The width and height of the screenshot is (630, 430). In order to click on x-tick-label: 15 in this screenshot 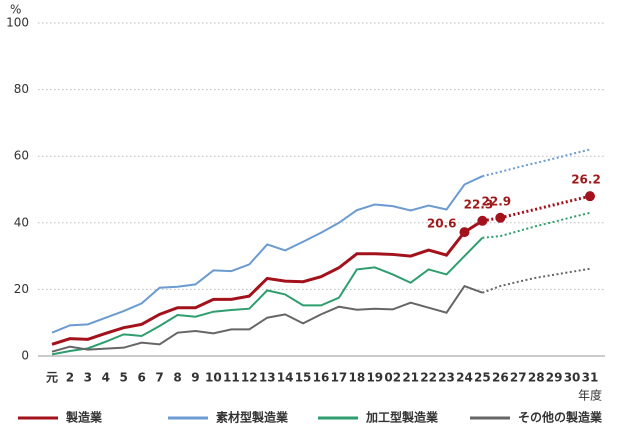, I will do `click(303, 378)`.